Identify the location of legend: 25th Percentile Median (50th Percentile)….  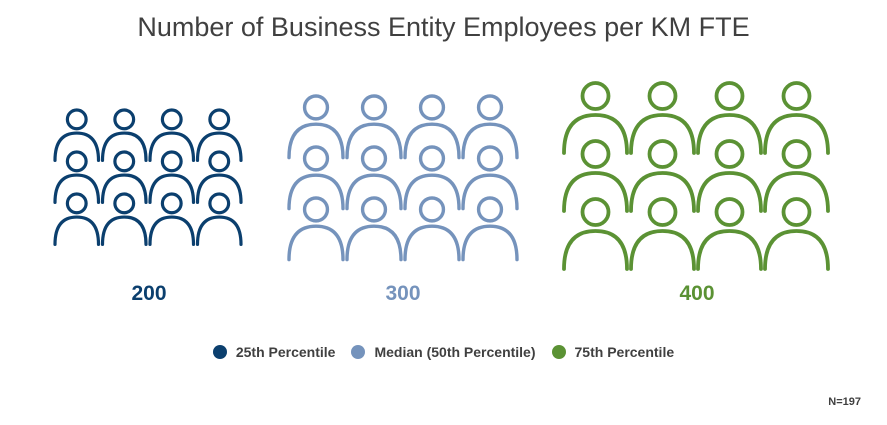
(443, 352).